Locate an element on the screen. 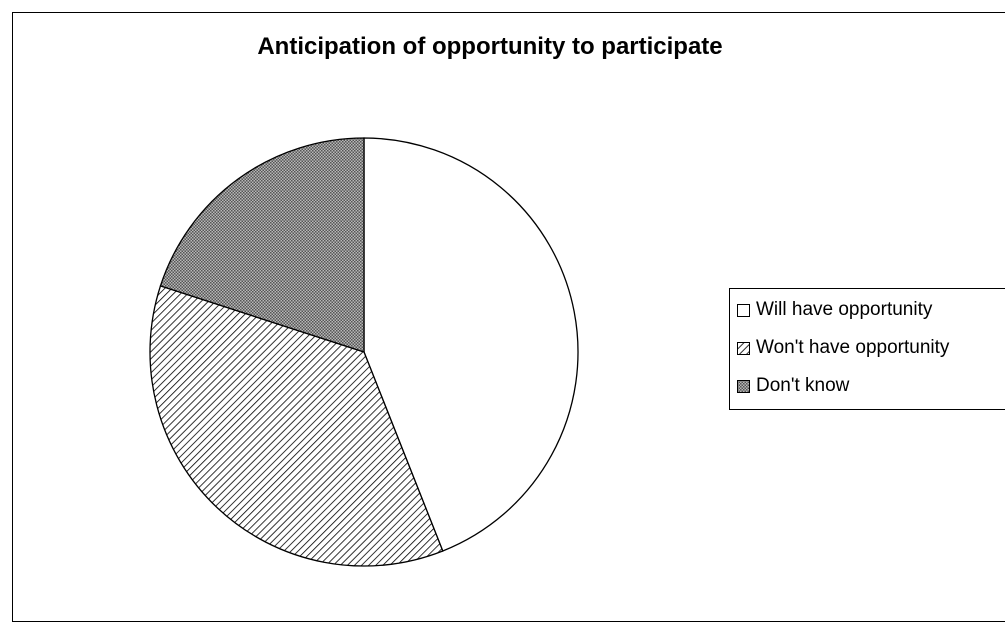 The height and width of the screenshot is (622, 1005). legend-item-will-have-opportunity: Will have opportunity is located at coordinates (834, 310).